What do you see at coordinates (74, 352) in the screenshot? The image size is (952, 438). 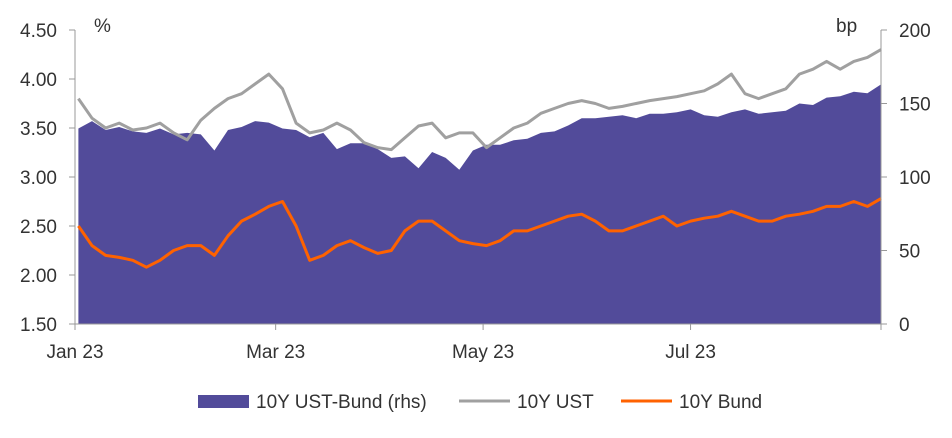 I see `x-tick-label: Jan 23` at bounding box center [74, 352].